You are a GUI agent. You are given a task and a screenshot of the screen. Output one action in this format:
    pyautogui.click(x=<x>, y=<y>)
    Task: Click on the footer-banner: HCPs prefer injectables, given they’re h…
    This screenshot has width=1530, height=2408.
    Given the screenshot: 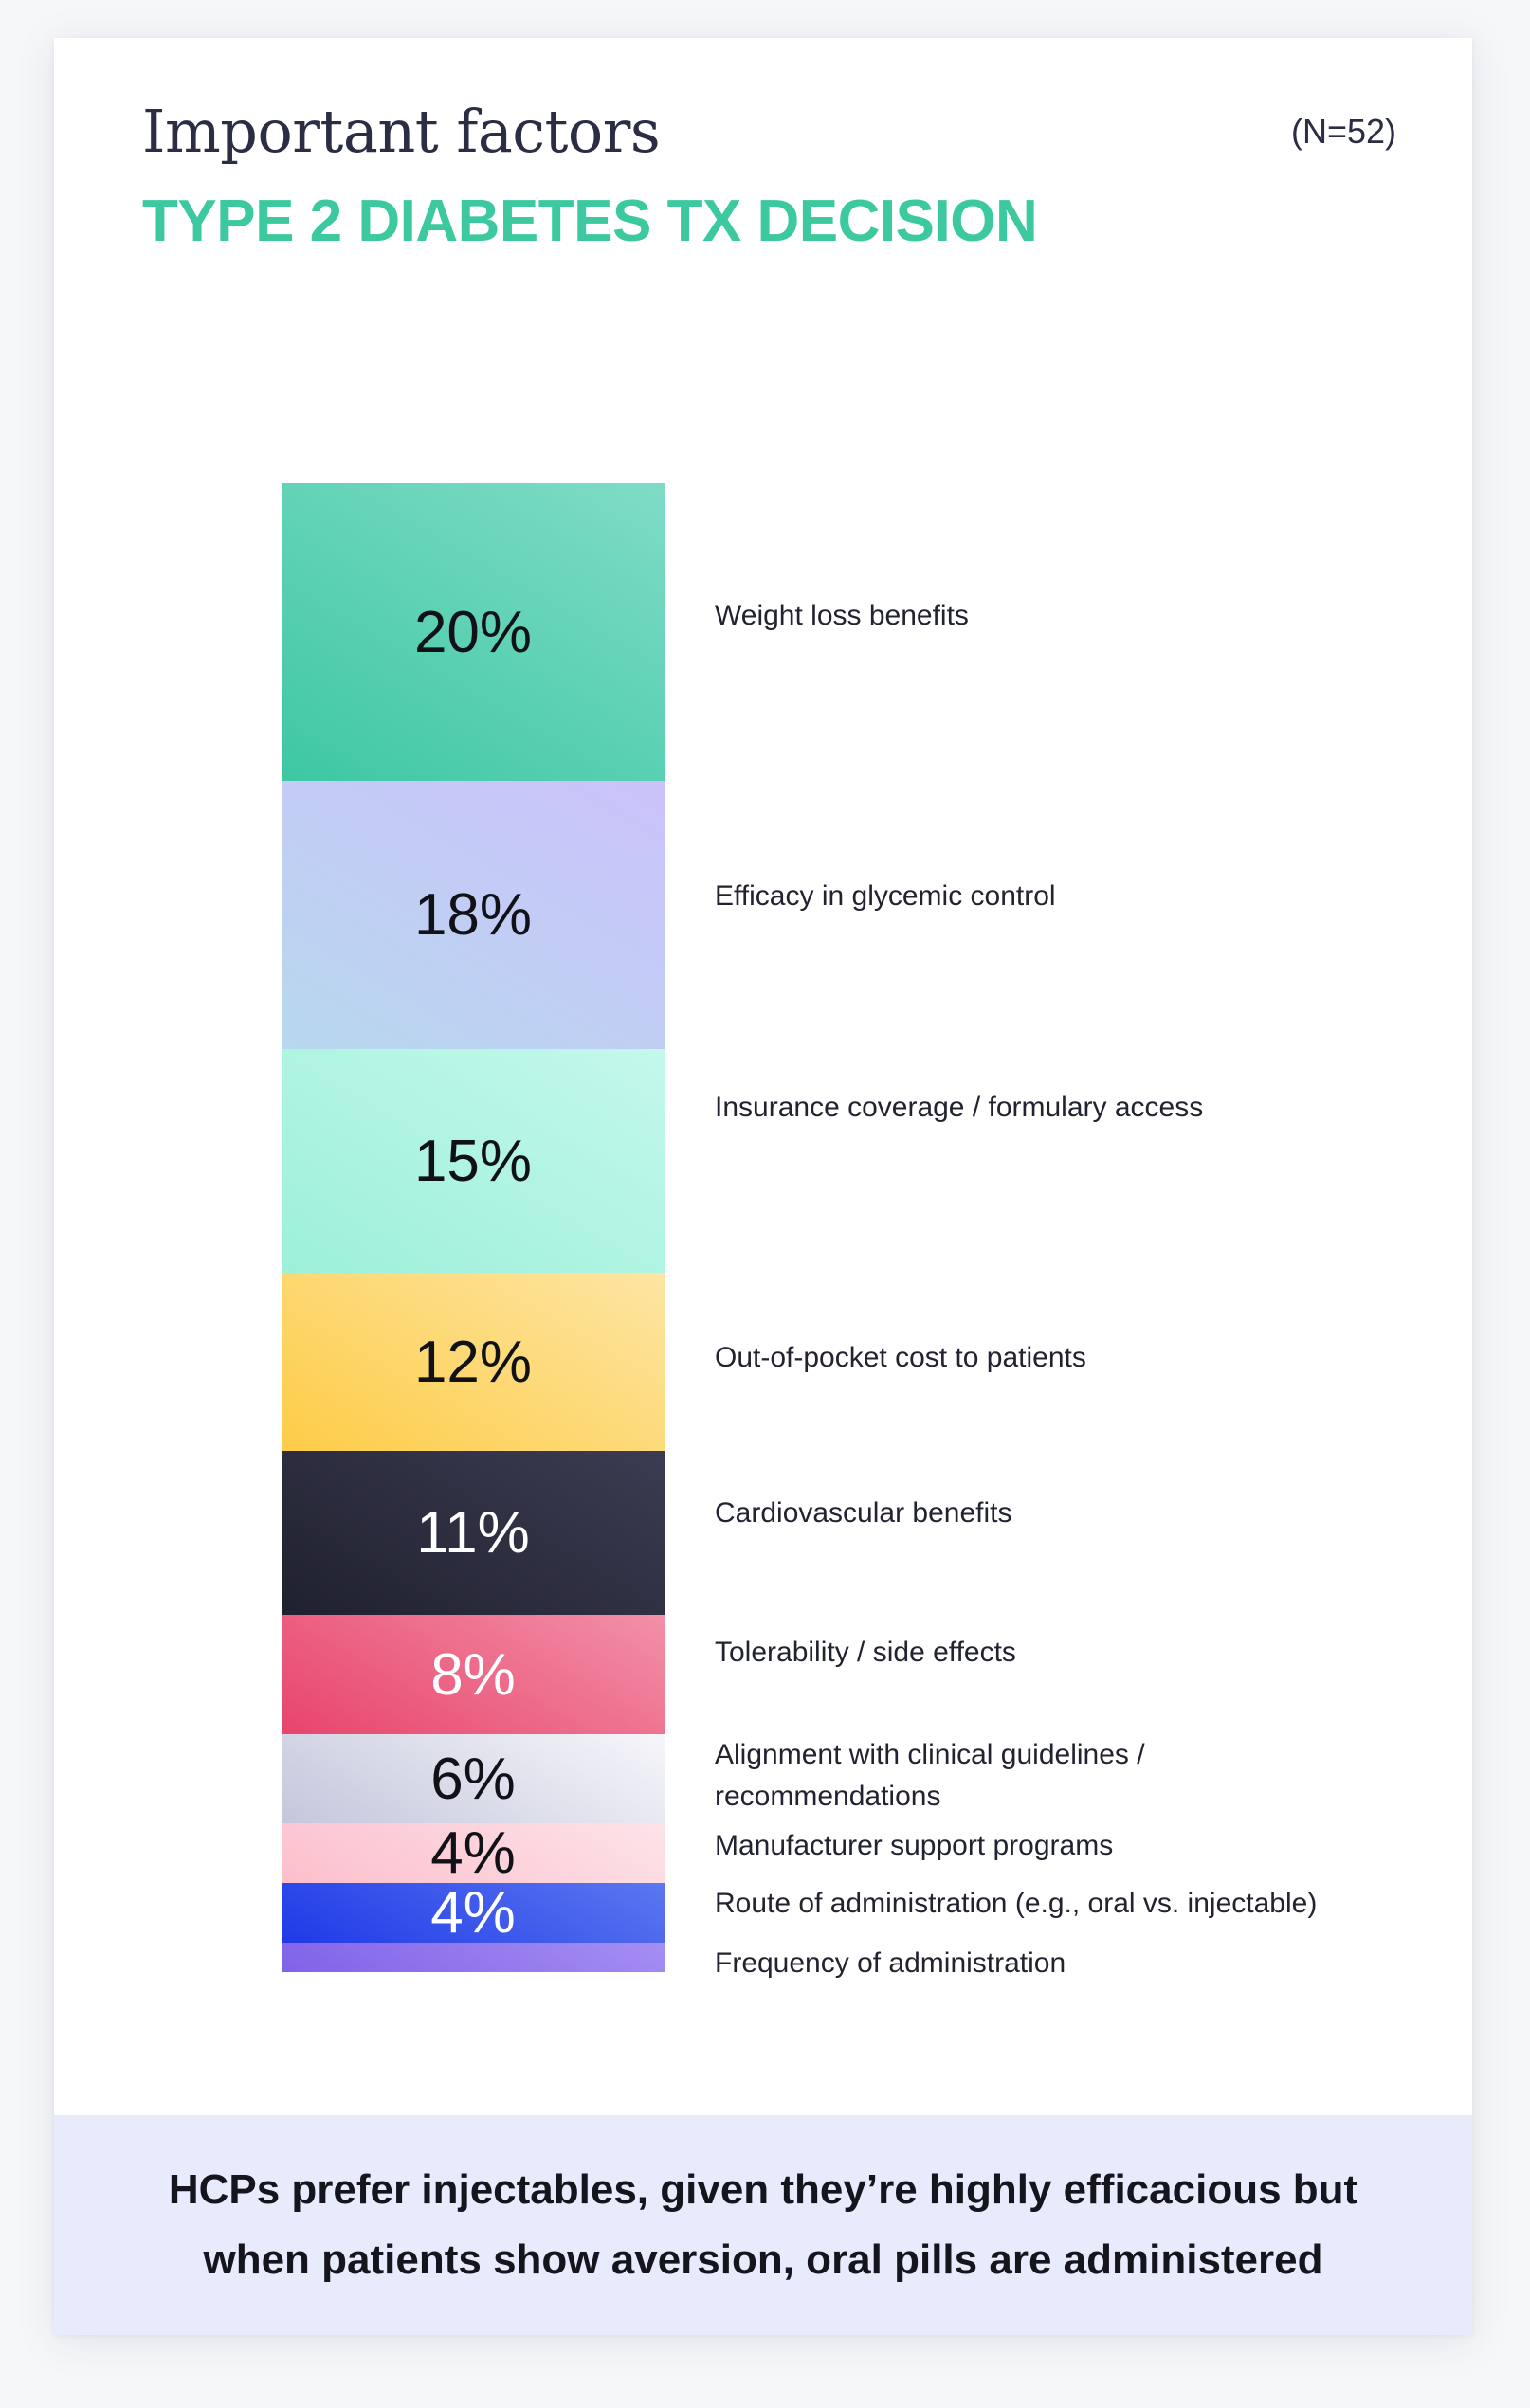 What is the action you would take?
    pyautogui.click(x=763, y=2225)
    